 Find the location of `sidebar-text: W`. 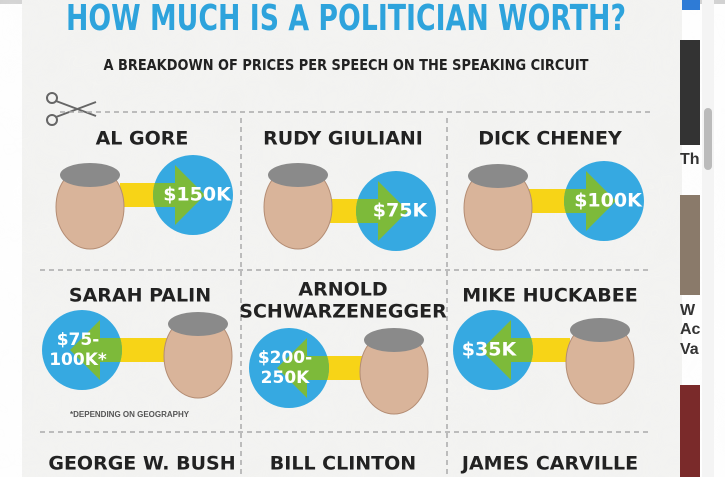

sidebar-text: W is located at coordinates (688, 310).